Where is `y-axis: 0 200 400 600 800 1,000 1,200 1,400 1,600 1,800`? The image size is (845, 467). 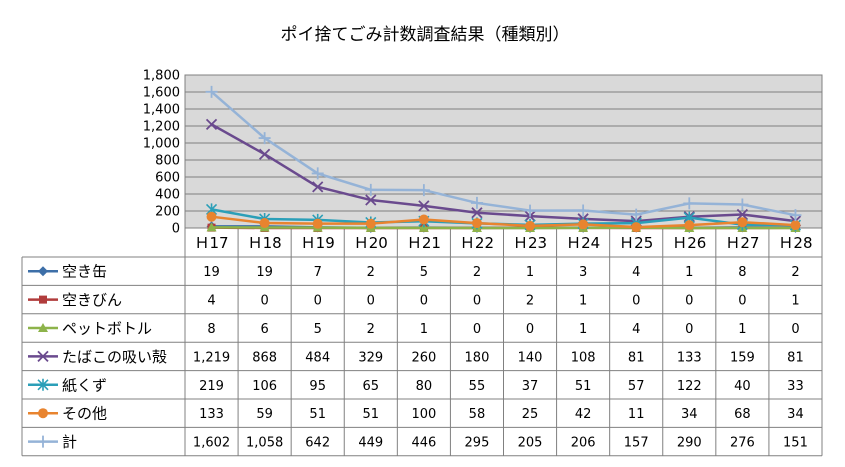 y-axis: 0 200 400 600 800 1,000 1,200 1,400 1,600 1,800 is located at coordinates (161, 153).